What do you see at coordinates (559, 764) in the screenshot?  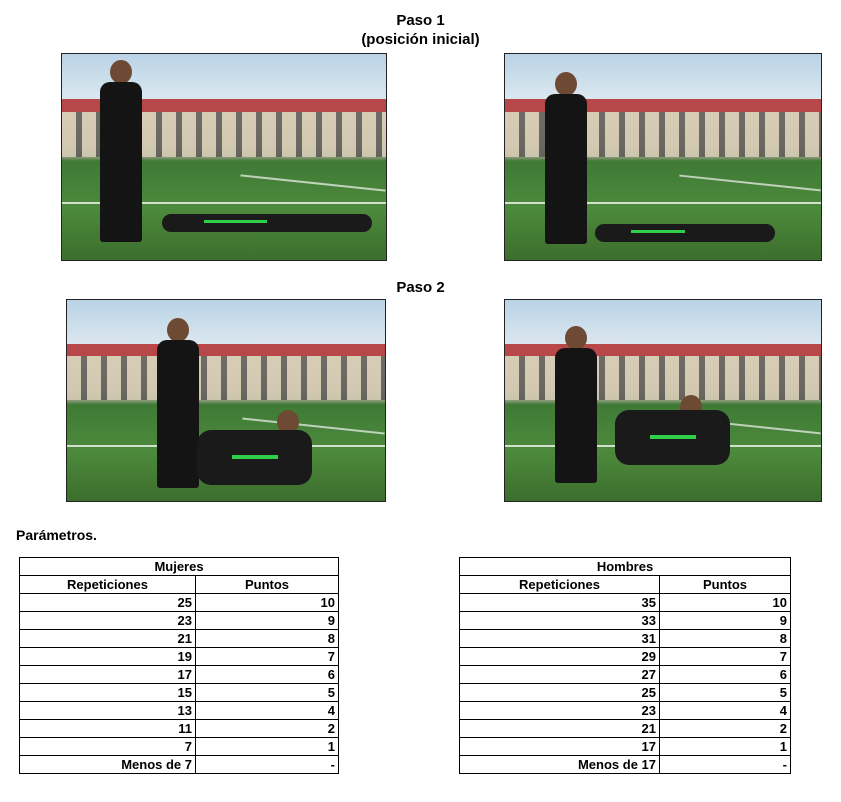 I see `reps-cell: Menos de 17` at bounding box center [559, 764].